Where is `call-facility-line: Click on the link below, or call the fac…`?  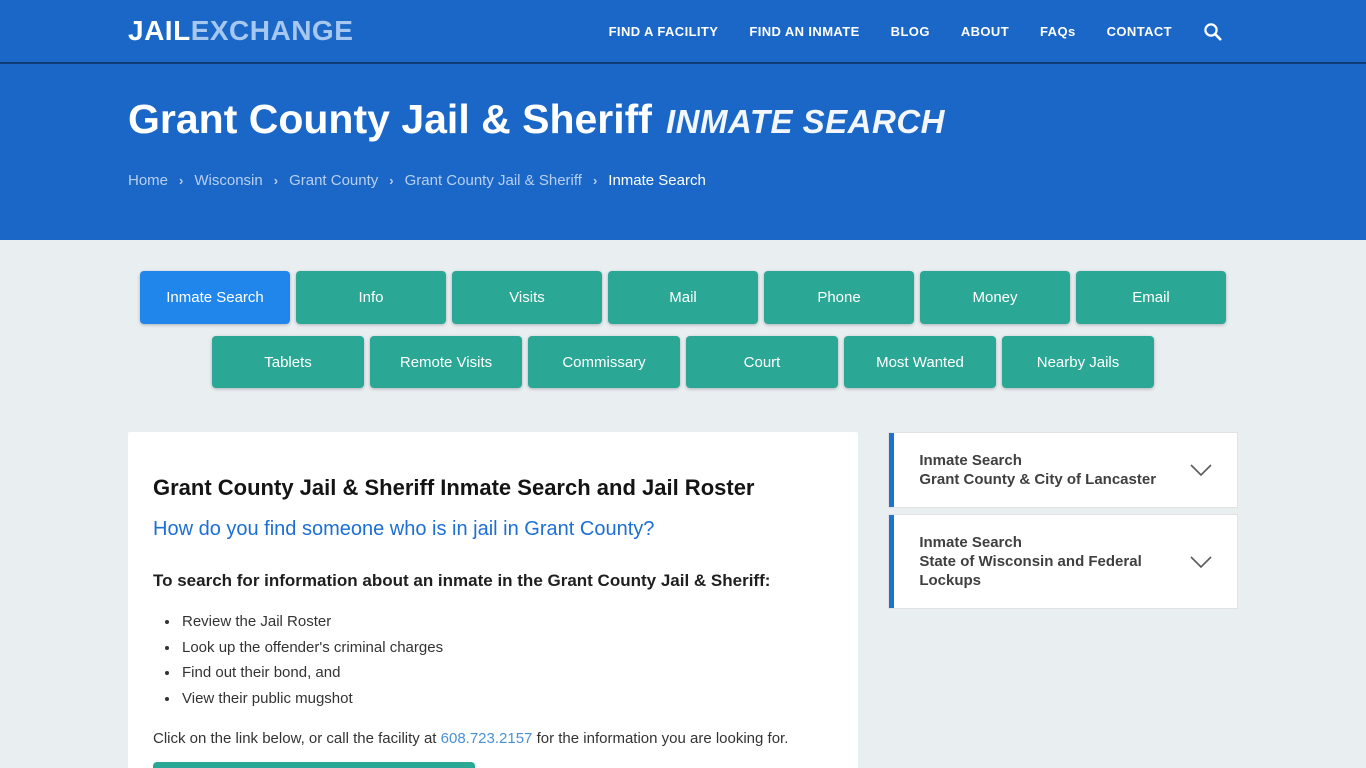 call-facility-line: Click on the link below, or call the fac… is located at coordinates (493, 739).